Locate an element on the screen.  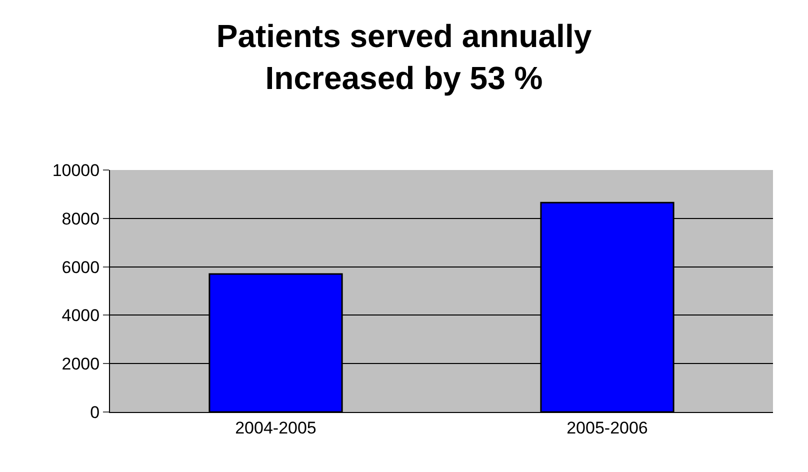
y-tick-label: 0 is located at coordinates (95, 412).